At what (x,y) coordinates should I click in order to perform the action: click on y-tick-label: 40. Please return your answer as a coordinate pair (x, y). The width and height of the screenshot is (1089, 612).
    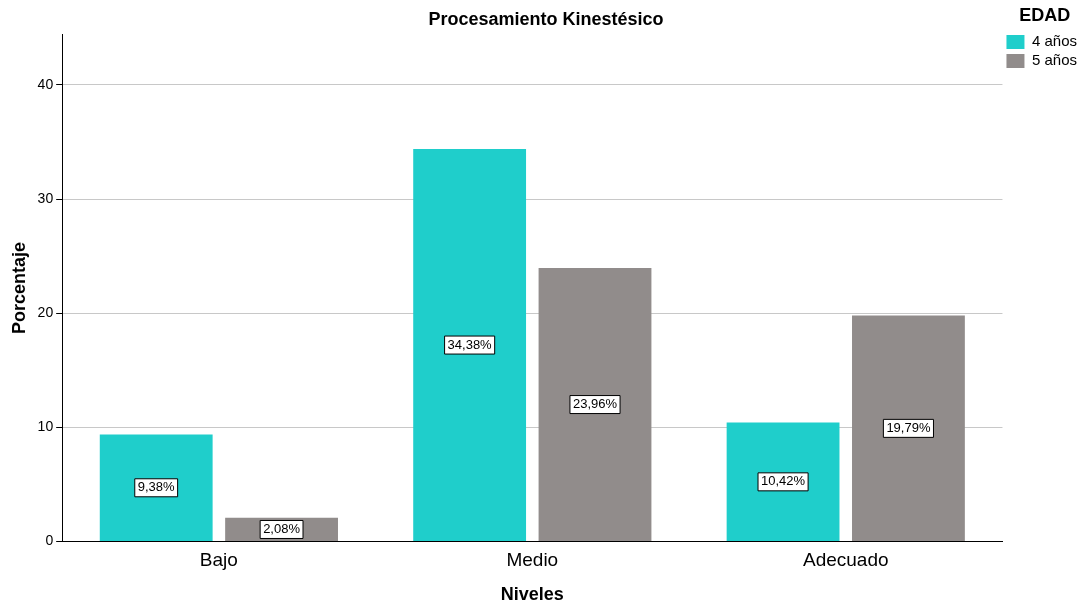
    Looking at the image, I should click on (45, 83).